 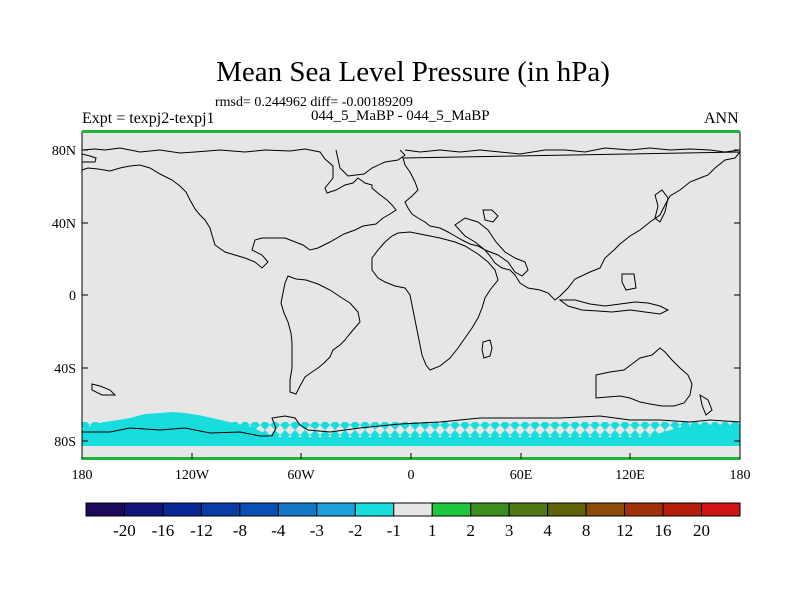 What do you see at coordinates (706, 404) in the screenshot?
I see `coast-new-zealand` at bounding box center [706, 404].